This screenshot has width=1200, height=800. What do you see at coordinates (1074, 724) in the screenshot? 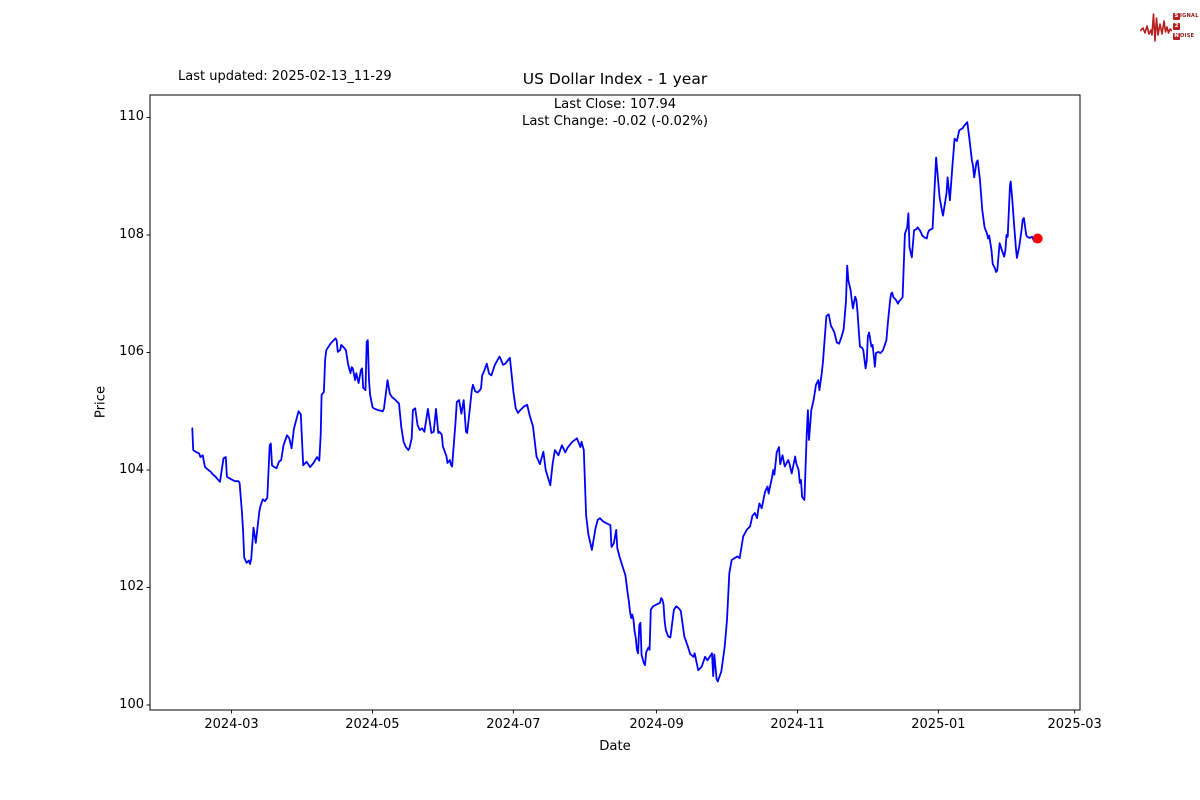
I see `x-tick-label: 2025-03` at bounding box center [1074, 724].